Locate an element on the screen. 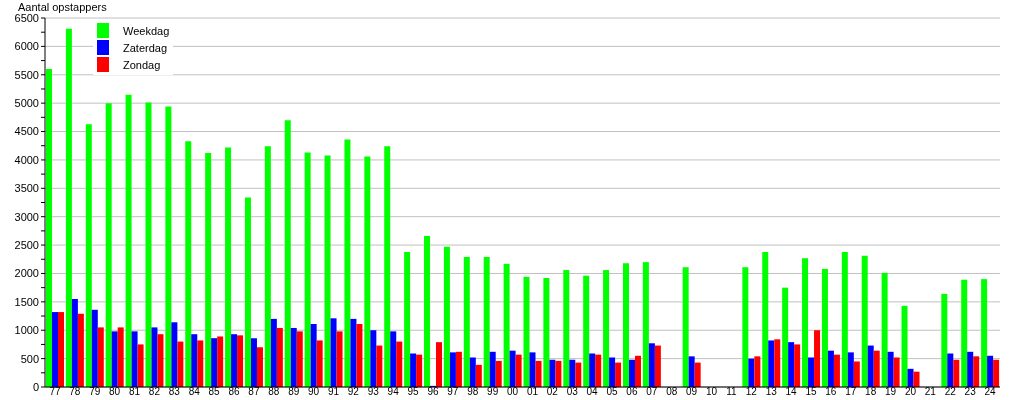 The image size is (1015, 400). x-tick-label: 84 is located at coordinates (194, 392).